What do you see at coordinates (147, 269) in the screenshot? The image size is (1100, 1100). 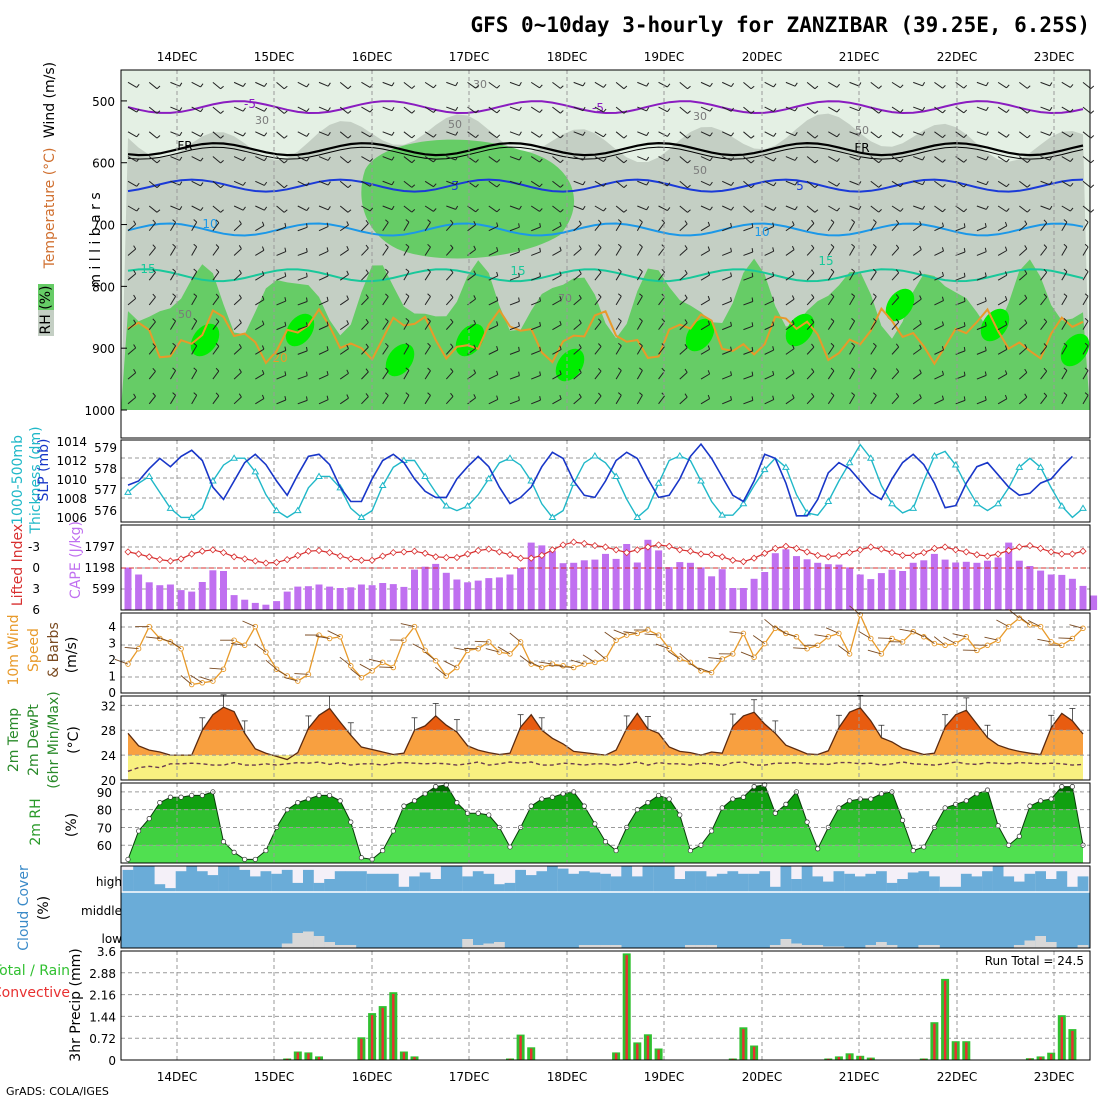 I see `isotherm-label: 15` at bounding box center [147, 269].